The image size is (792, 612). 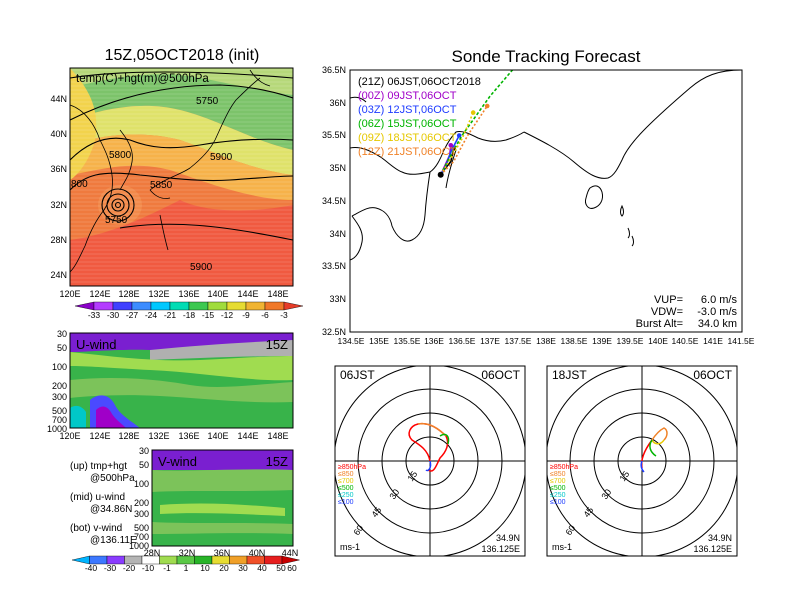 I want to click on lat-tick: 36N, so click(x=222, y=553).